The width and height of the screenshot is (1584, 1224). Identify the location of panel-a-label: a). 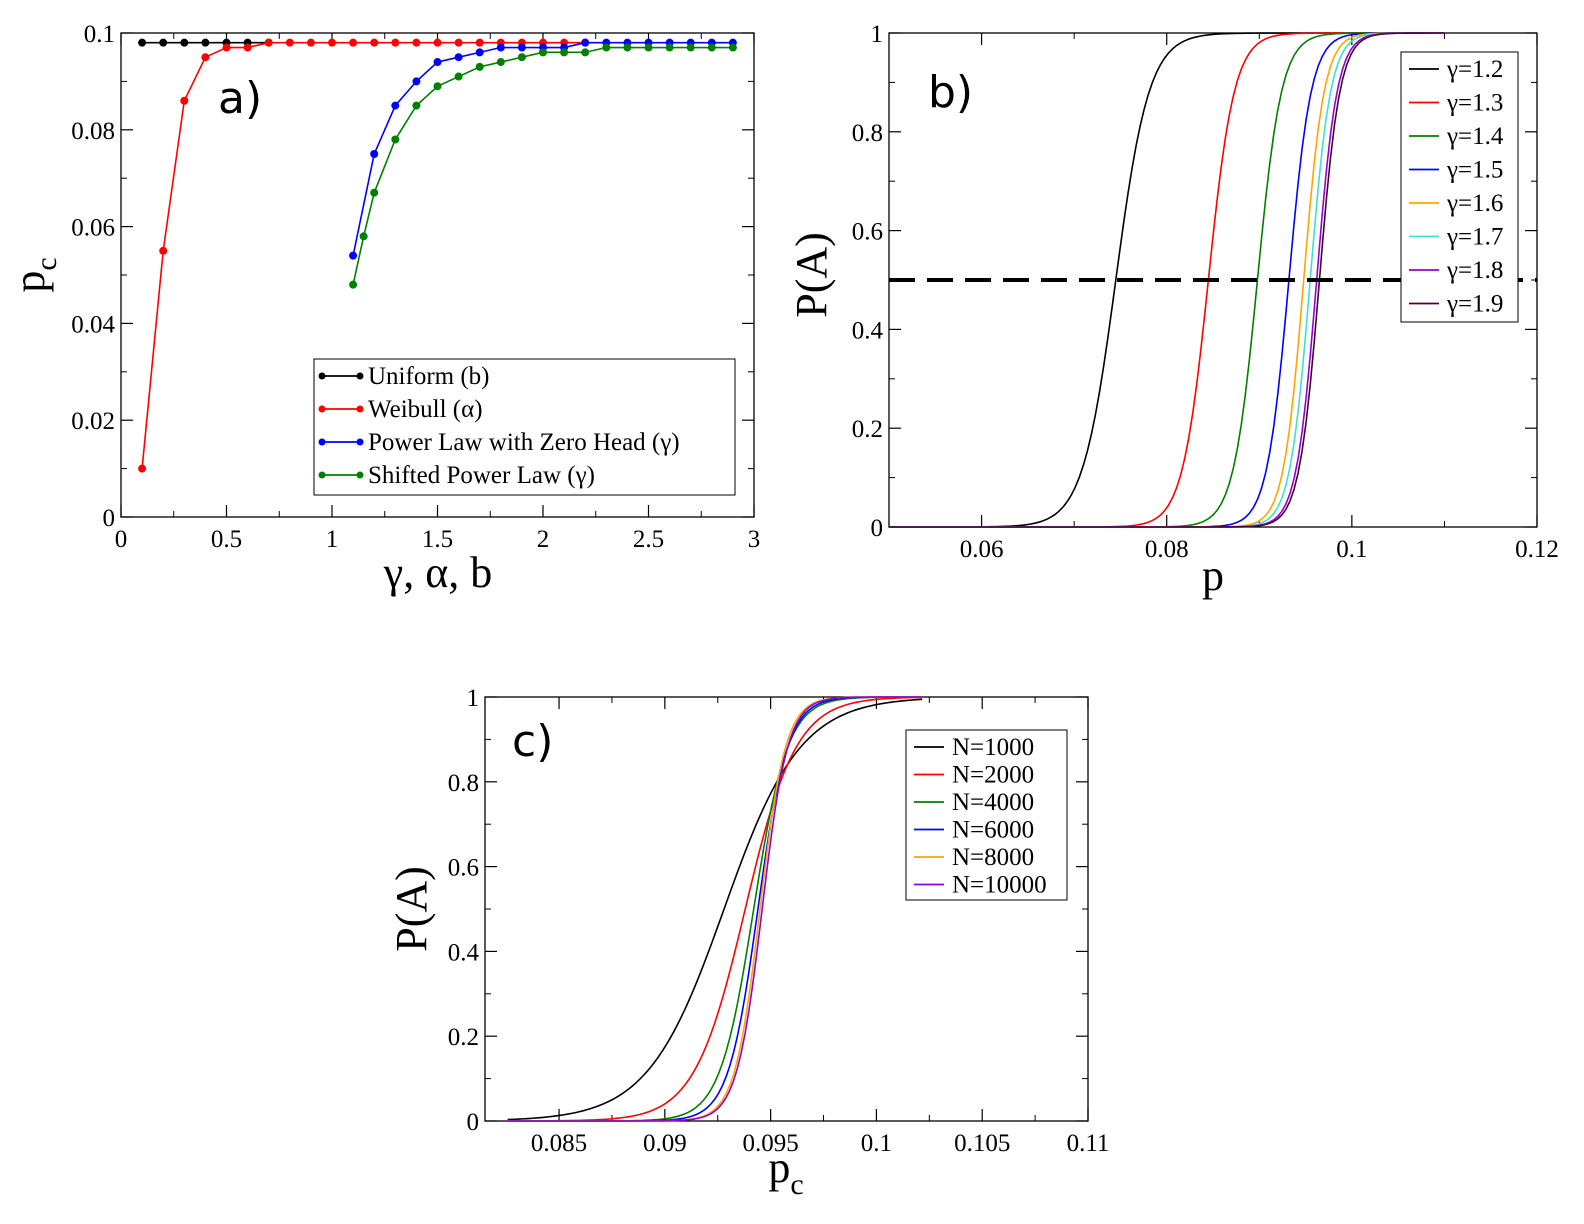
(240, 98).